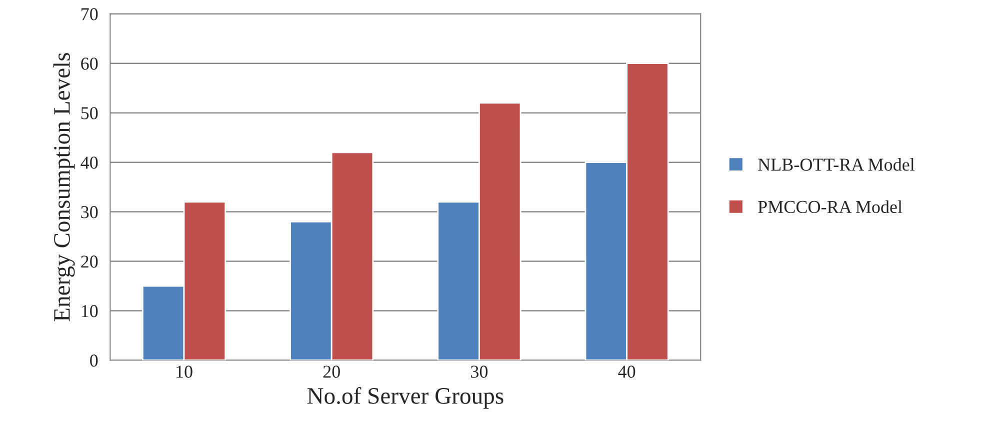 This screenshot has width=984, height=433. Describe the element at coordinates (89, 212) in the screenshot. I see `y-tick-label: 30` at that location.